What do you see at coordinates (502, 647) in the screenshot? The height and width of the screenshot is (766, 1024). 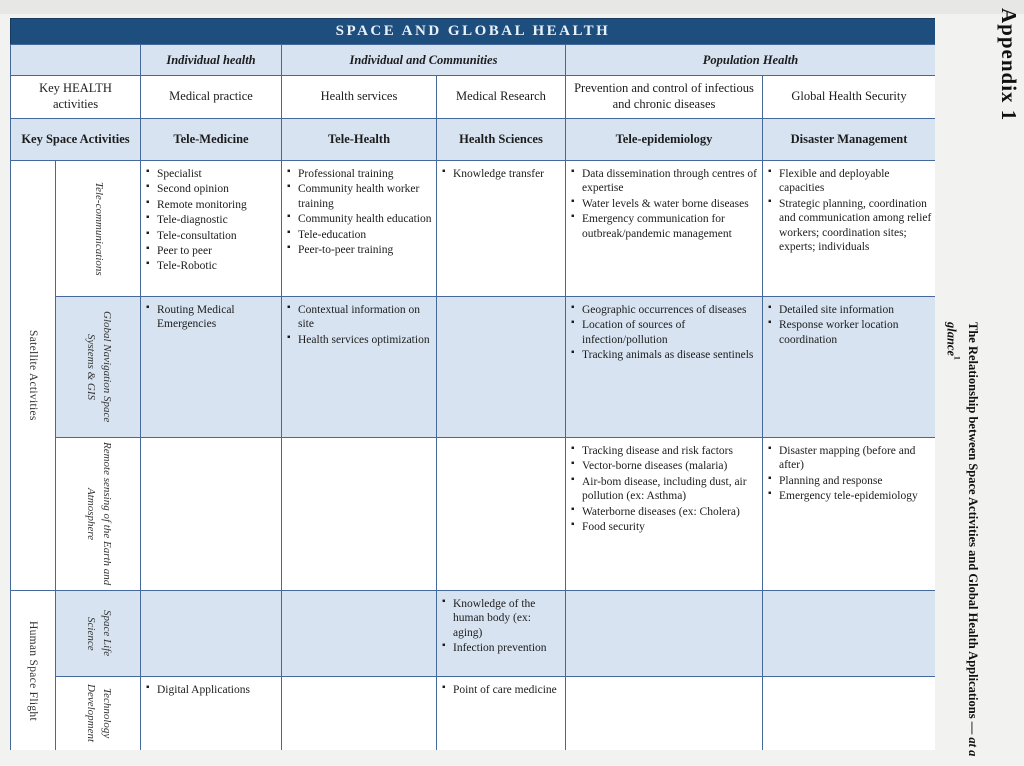 I see `bullet-item: Infection prevention` at bounding box center [502, 647].